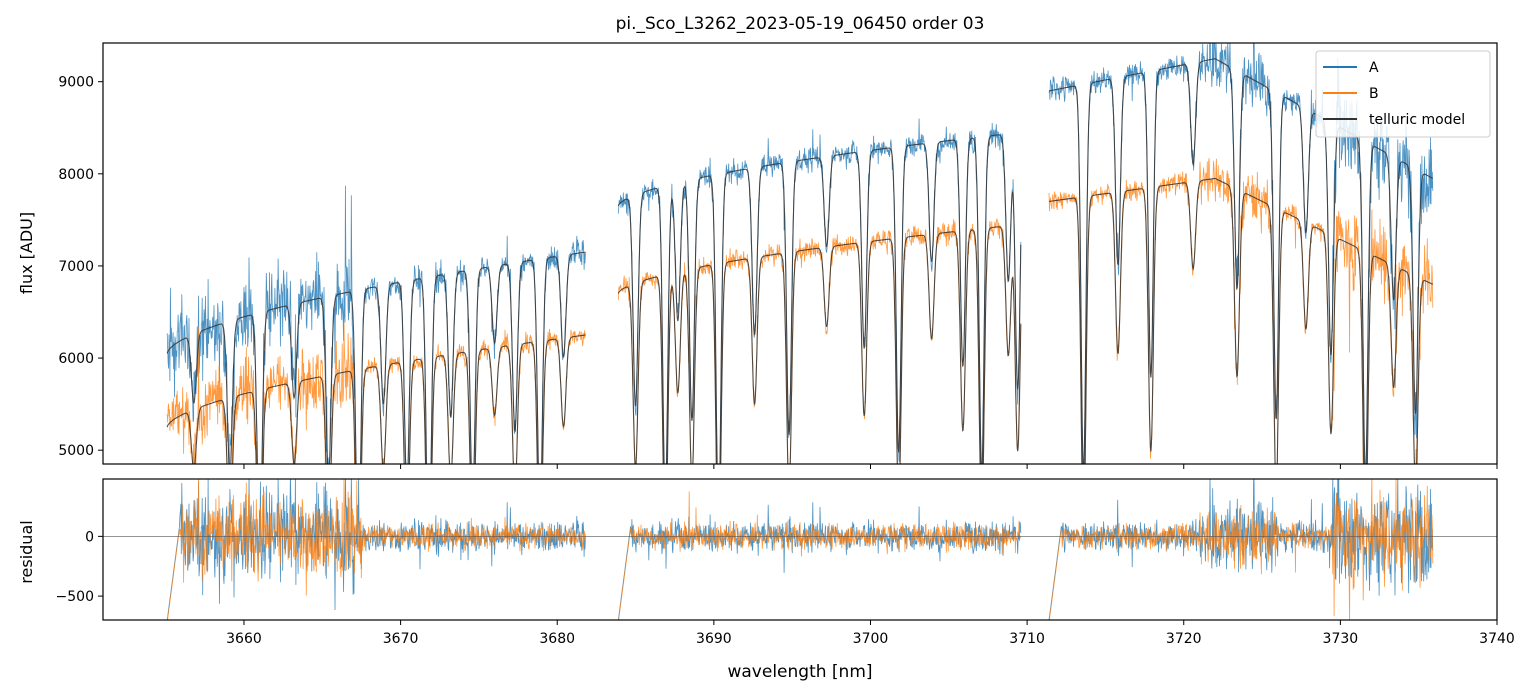 The width and height of the screenshot is (1533, 696). What do you see at coordinates (26, 253) in the screenshot?
I see `flux-ylabel: flux [ADU]` at bounding box center [26, 253].